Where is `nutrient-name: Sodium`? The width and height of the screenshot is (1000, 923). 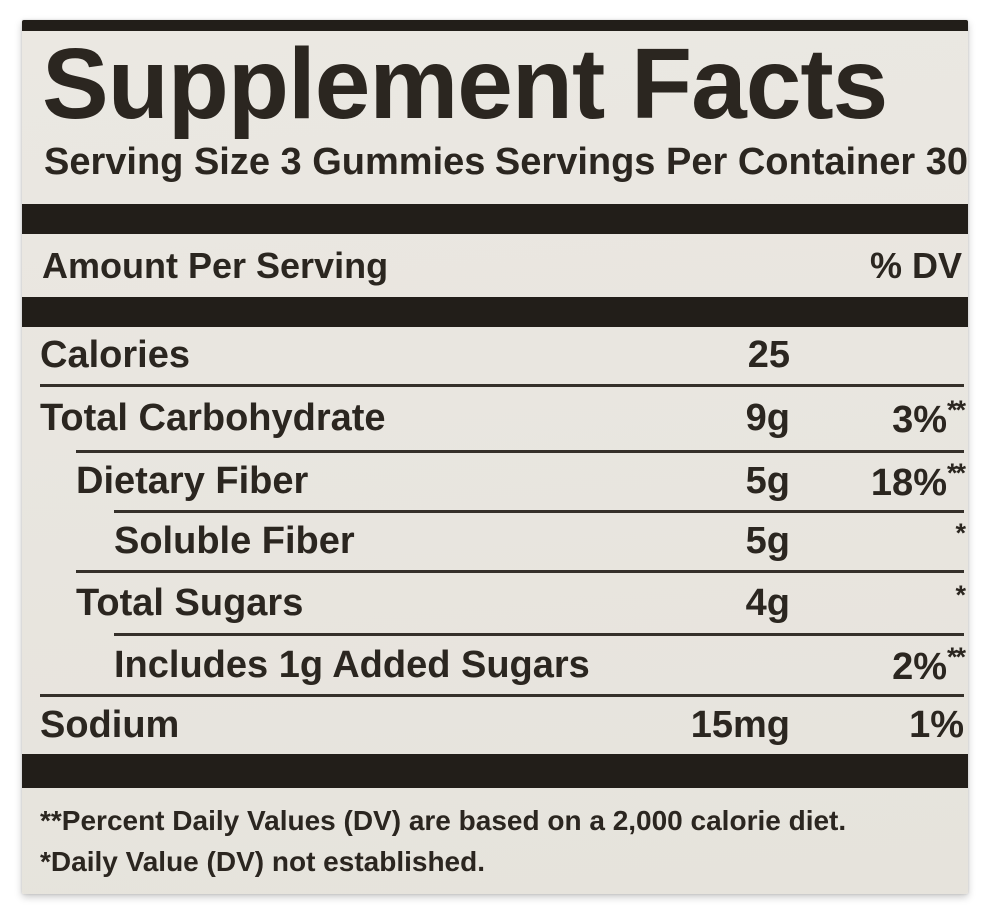
nutrient-name: Sodium is located at coordinates (110, 725).